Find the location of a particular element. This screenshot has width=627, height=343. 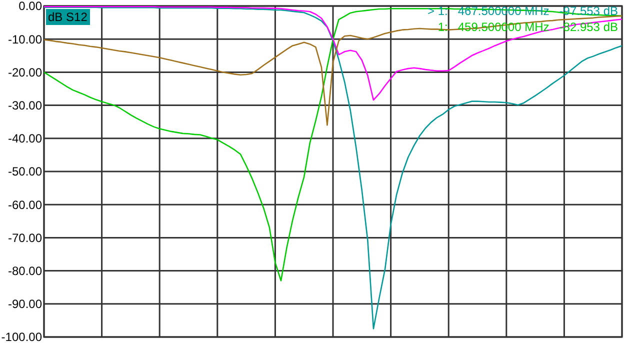

annotation: dB S12 is located at coordinates (68, 17).